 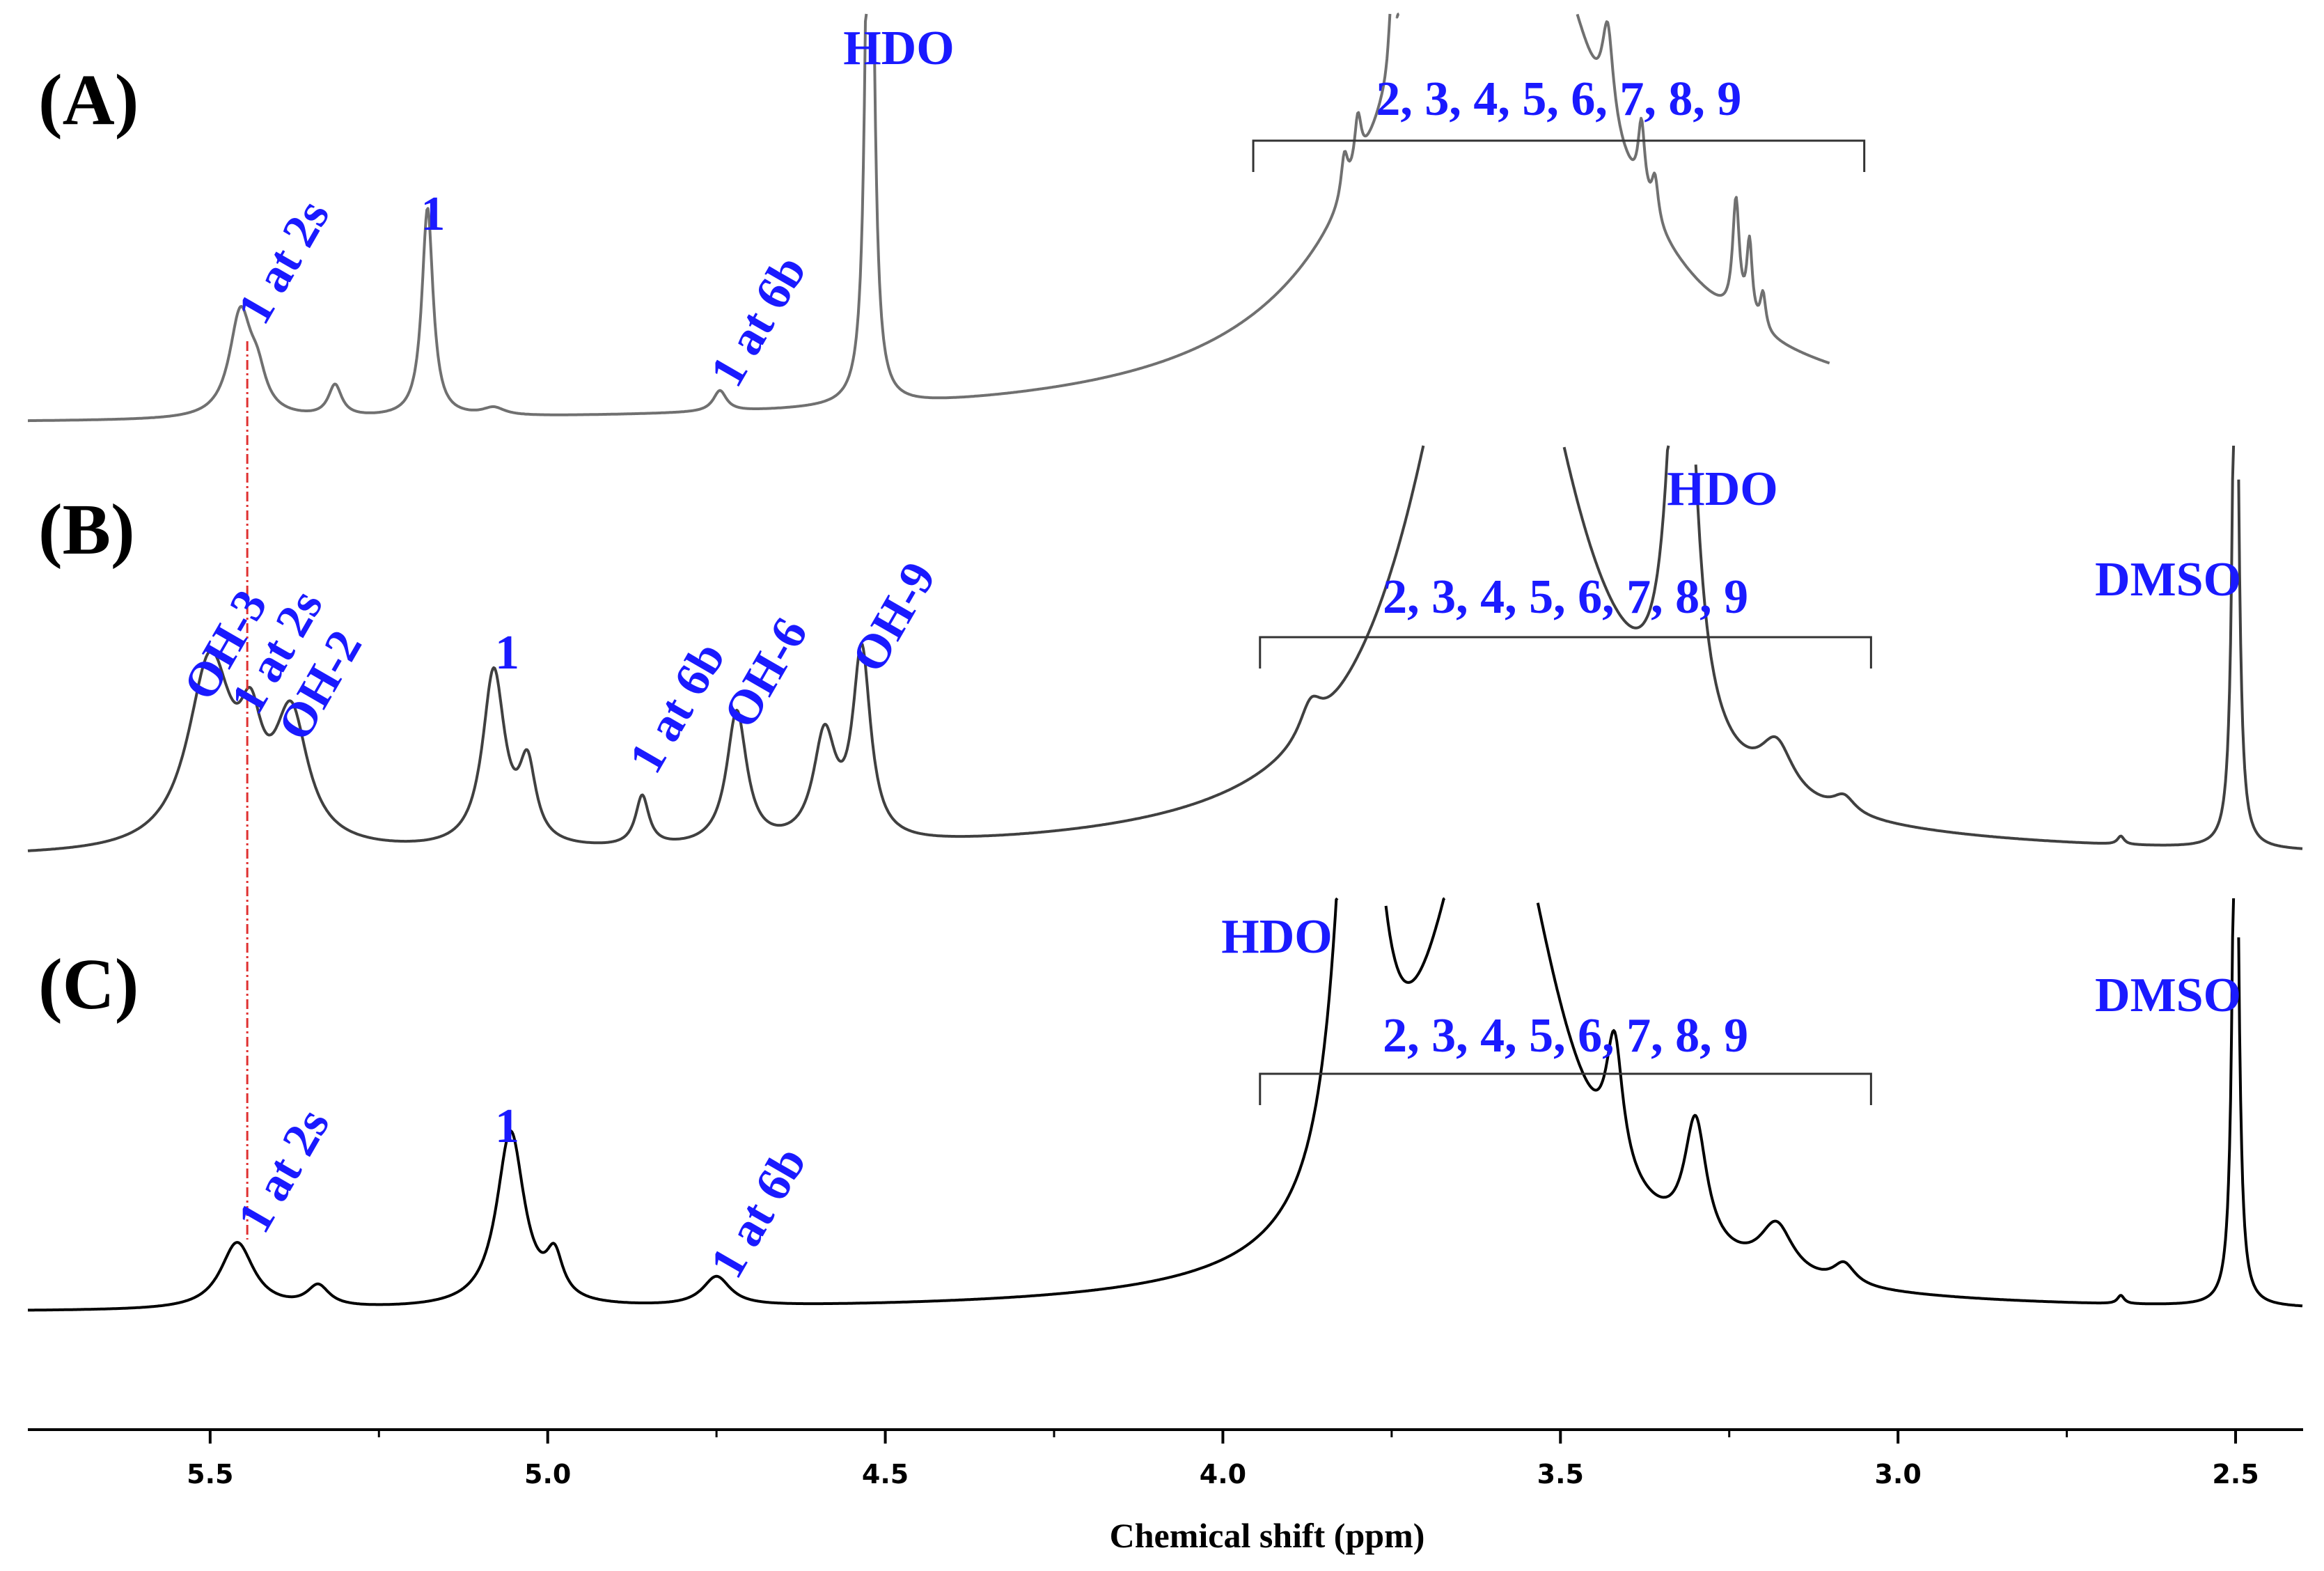 What do you see at coordinates (1722, 489) in the screenshot?
I see `peak-label-b-hdo: HDO` at bounding box center [1722, 489].